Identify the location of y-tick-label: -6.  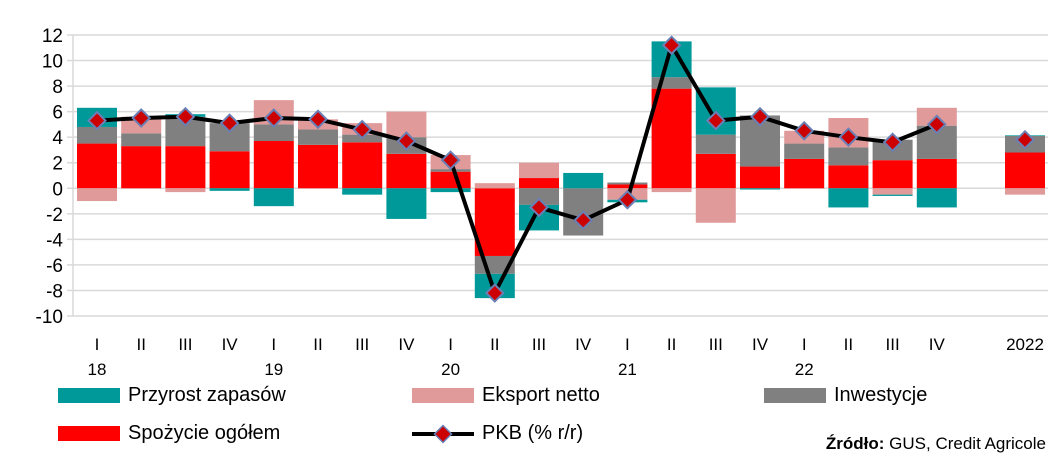
(54, 266).